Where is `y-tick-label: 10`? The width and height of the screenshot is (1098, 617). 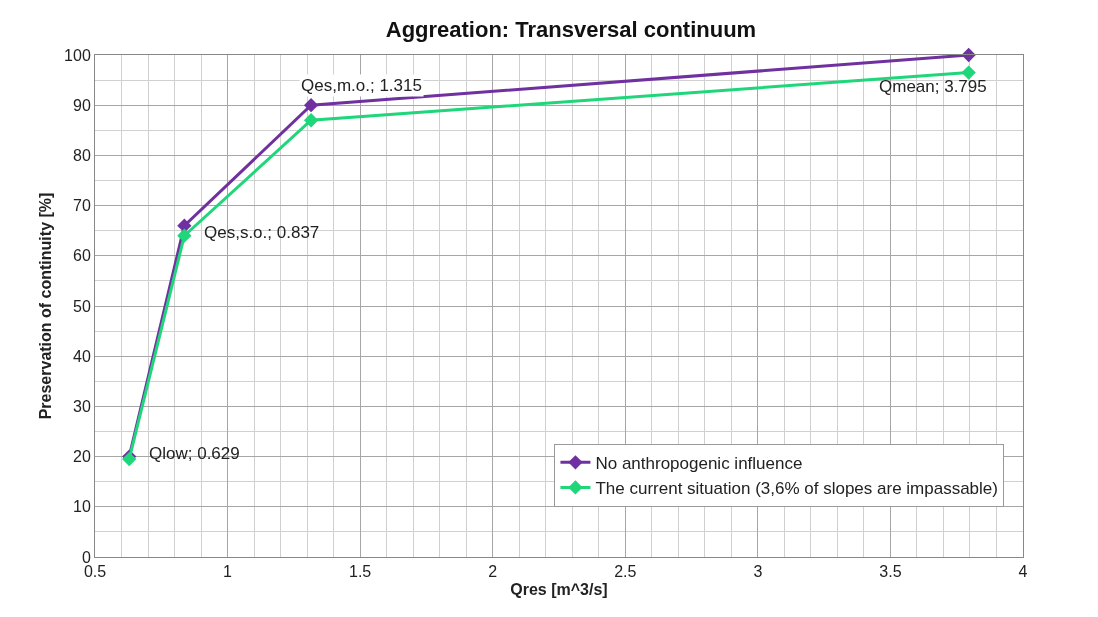 y-tick-label: 10 is located at coordinates (82, 507).